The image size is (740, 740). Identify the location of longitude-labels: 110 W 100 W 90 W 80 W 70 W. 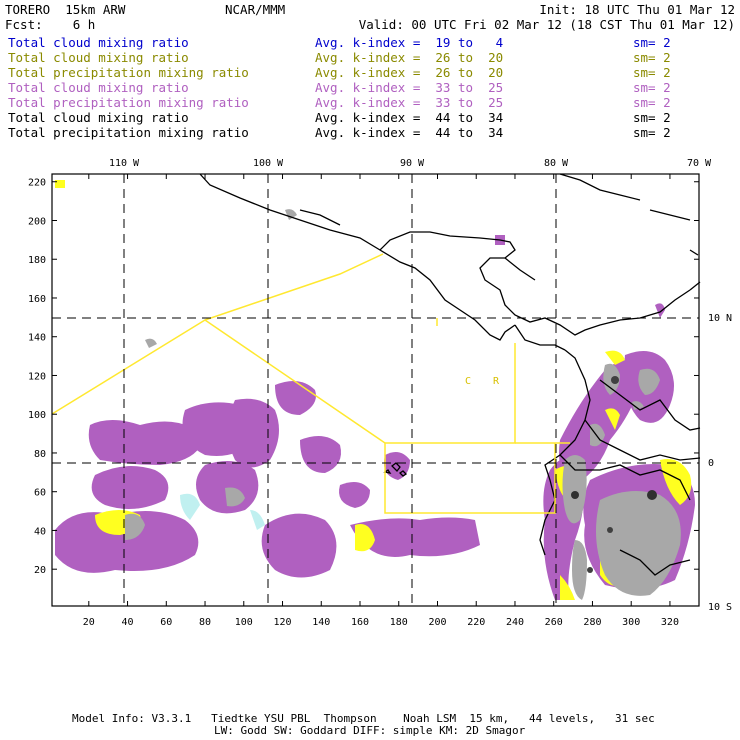
(410, 163).